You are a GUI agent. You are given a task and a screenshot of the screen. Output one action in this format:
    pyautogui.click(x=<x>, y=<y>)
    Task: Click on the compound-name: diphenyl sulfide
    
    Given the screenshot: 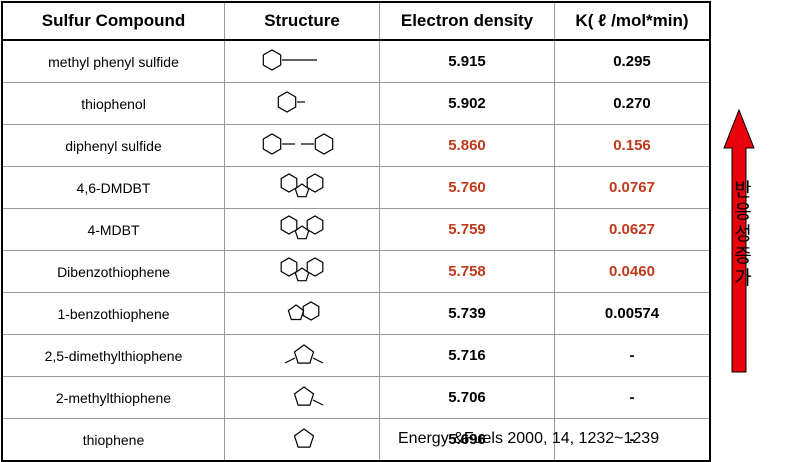 What is the action you would take?
    pyautogui.click(x=113, y=145)
    